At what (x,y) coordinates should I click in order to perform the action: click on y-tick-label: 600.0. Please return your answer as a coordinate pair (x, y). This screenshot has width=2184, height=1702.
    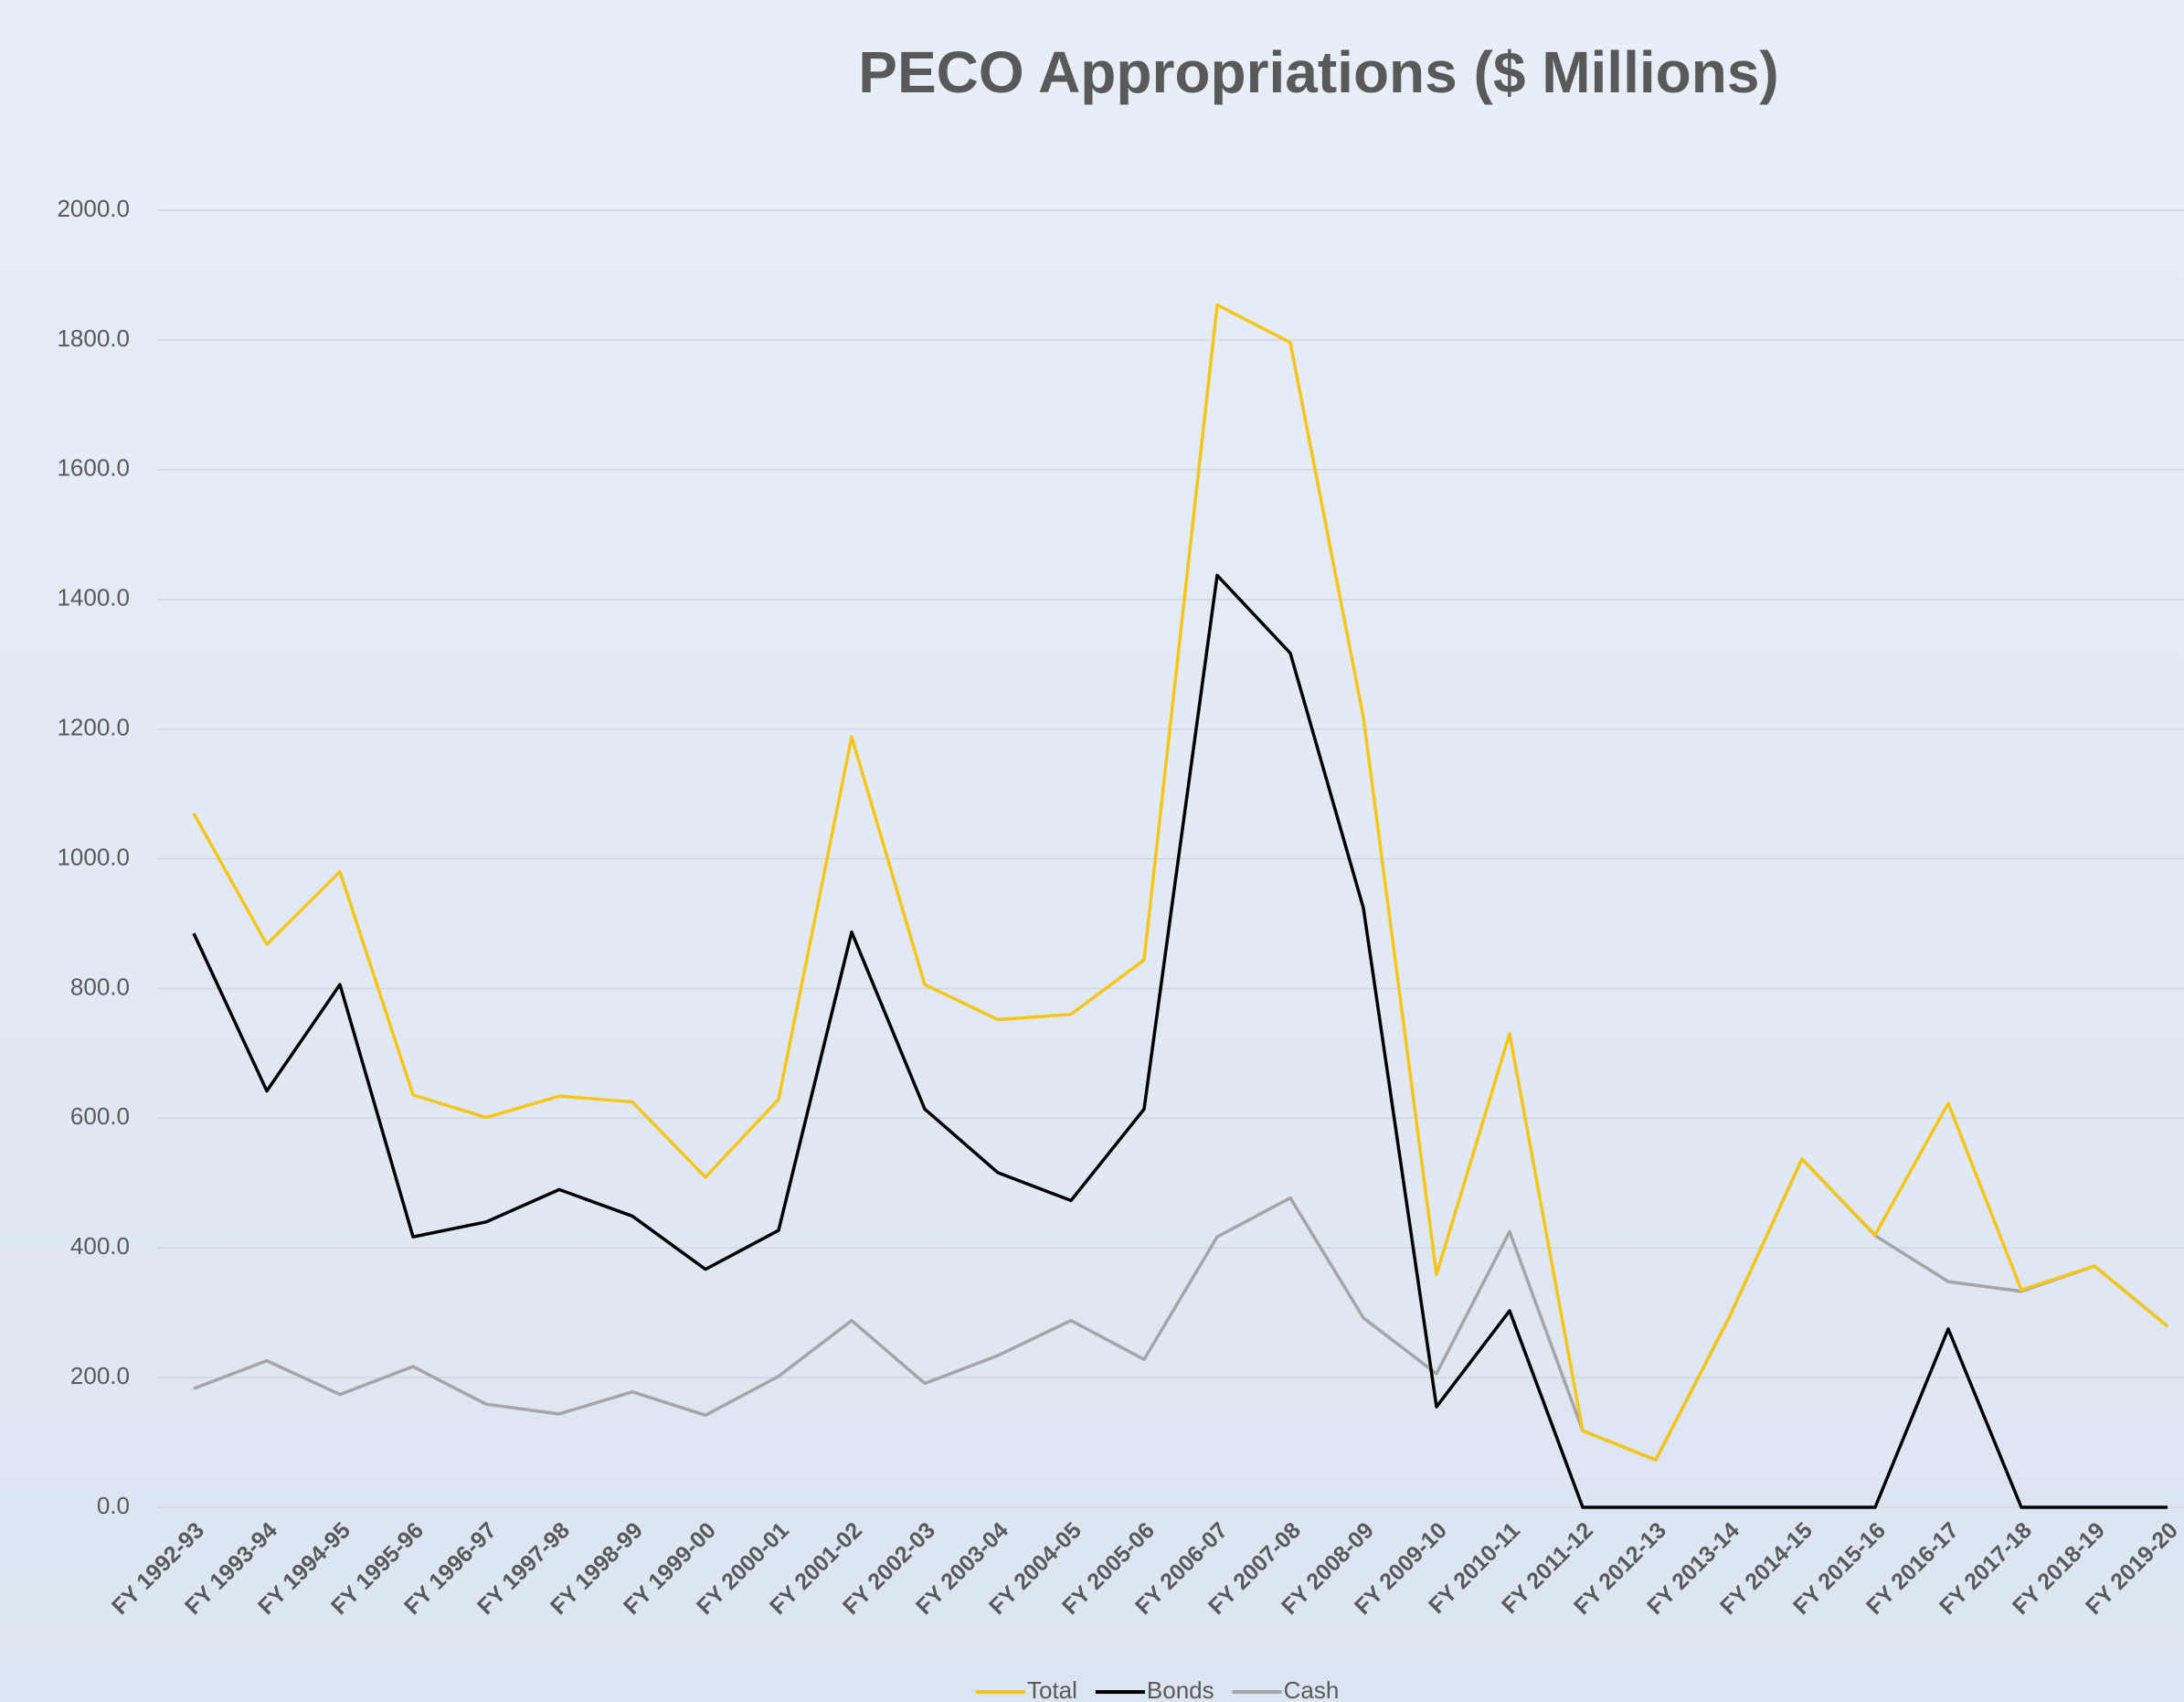
    Looking at the image, I should click on (100, 1116).